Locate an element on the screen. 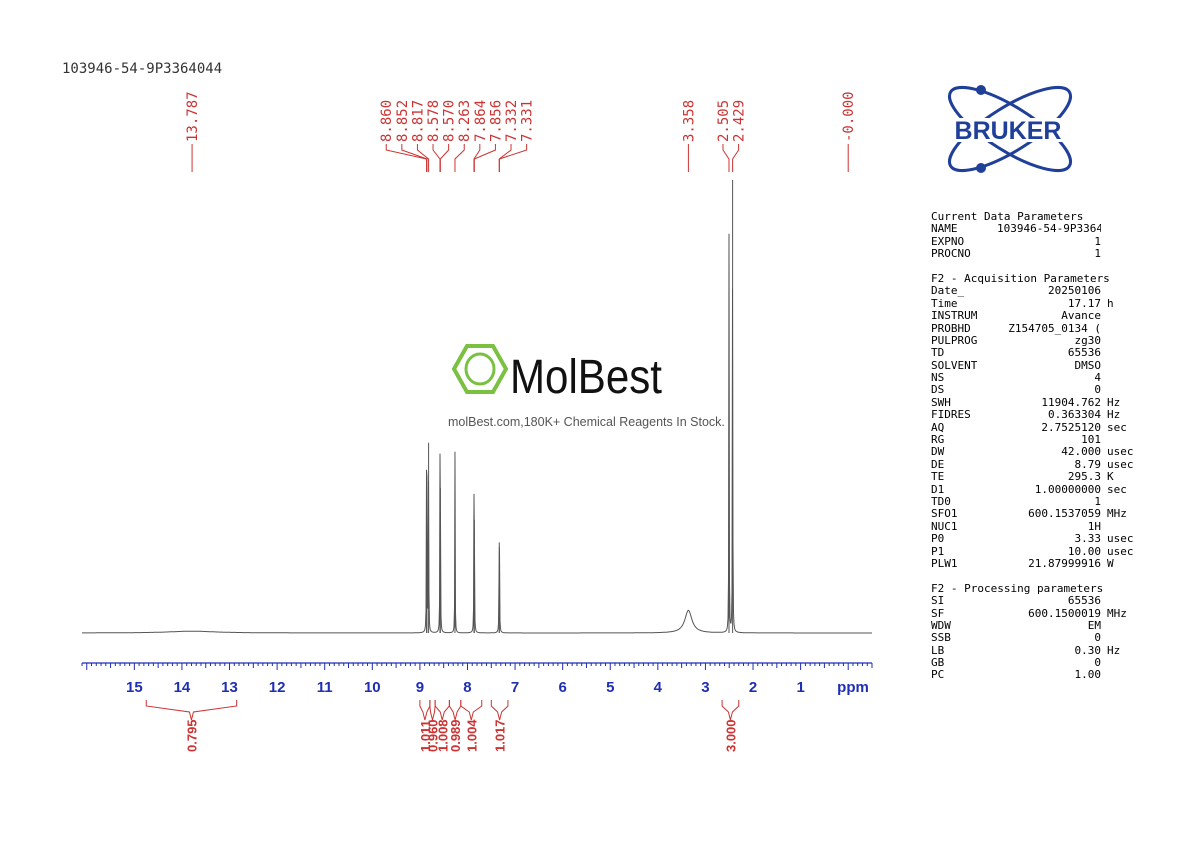 Image resolution: width=1190 pixels, height=842 pixels. param-value: 10.00 is located at coordinates (1084, 551).